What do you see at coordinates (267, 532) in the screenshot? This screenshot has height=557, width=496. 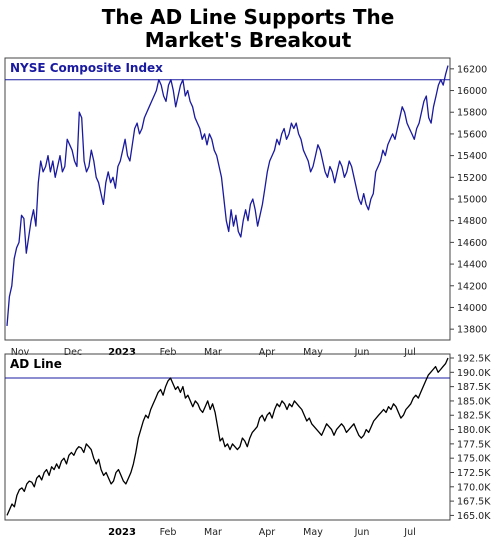 I see `ad-x-tick-label: Apr` at bounding box center [267, 532].